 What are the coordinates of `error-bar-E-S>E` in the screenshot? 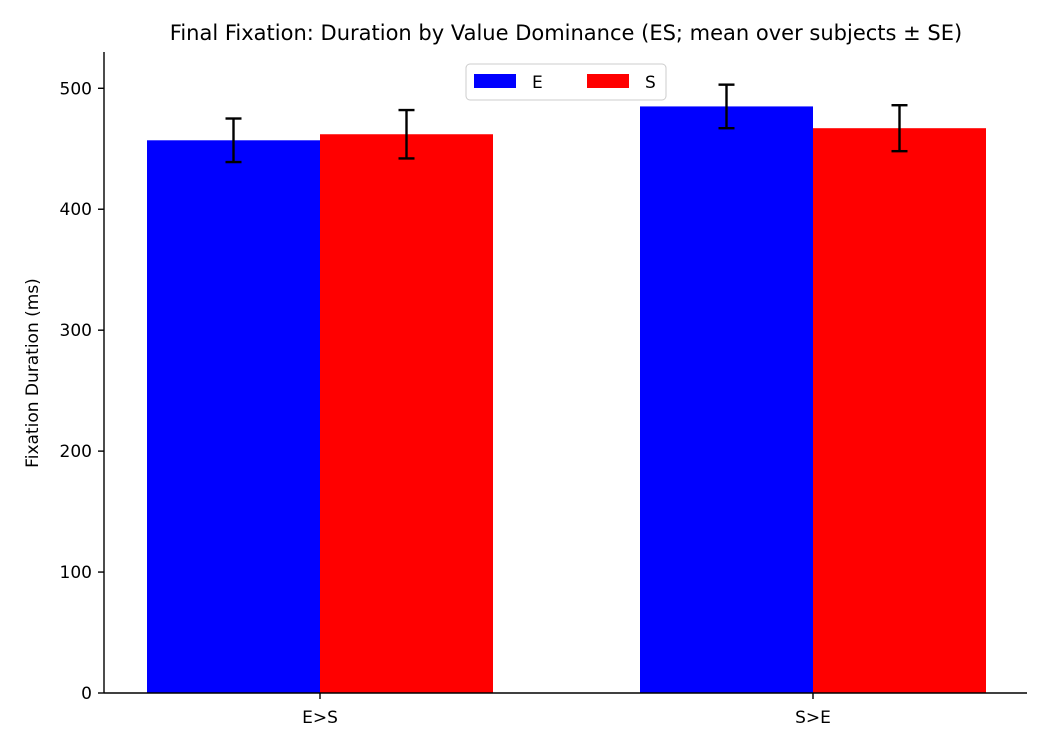 It's located at (726, 106).